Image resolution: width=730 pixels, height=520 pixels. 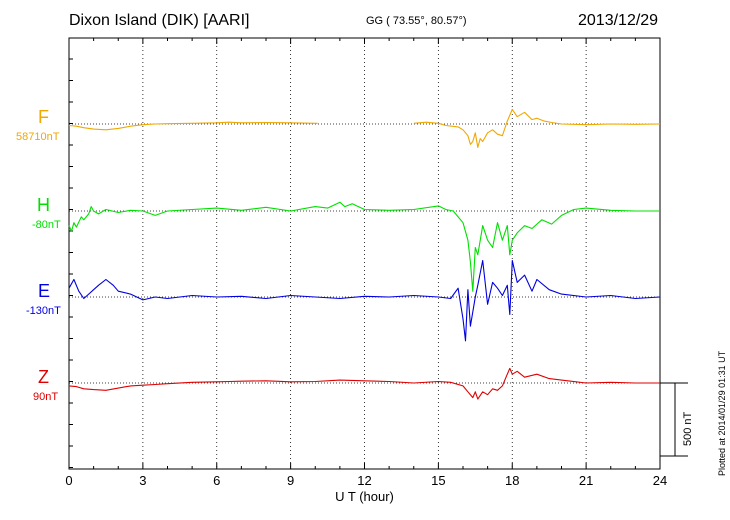 What do you see at coordinates (43, 205) in the screenshot?
I see `component-name-h: H` at bounding box center [43, 205].